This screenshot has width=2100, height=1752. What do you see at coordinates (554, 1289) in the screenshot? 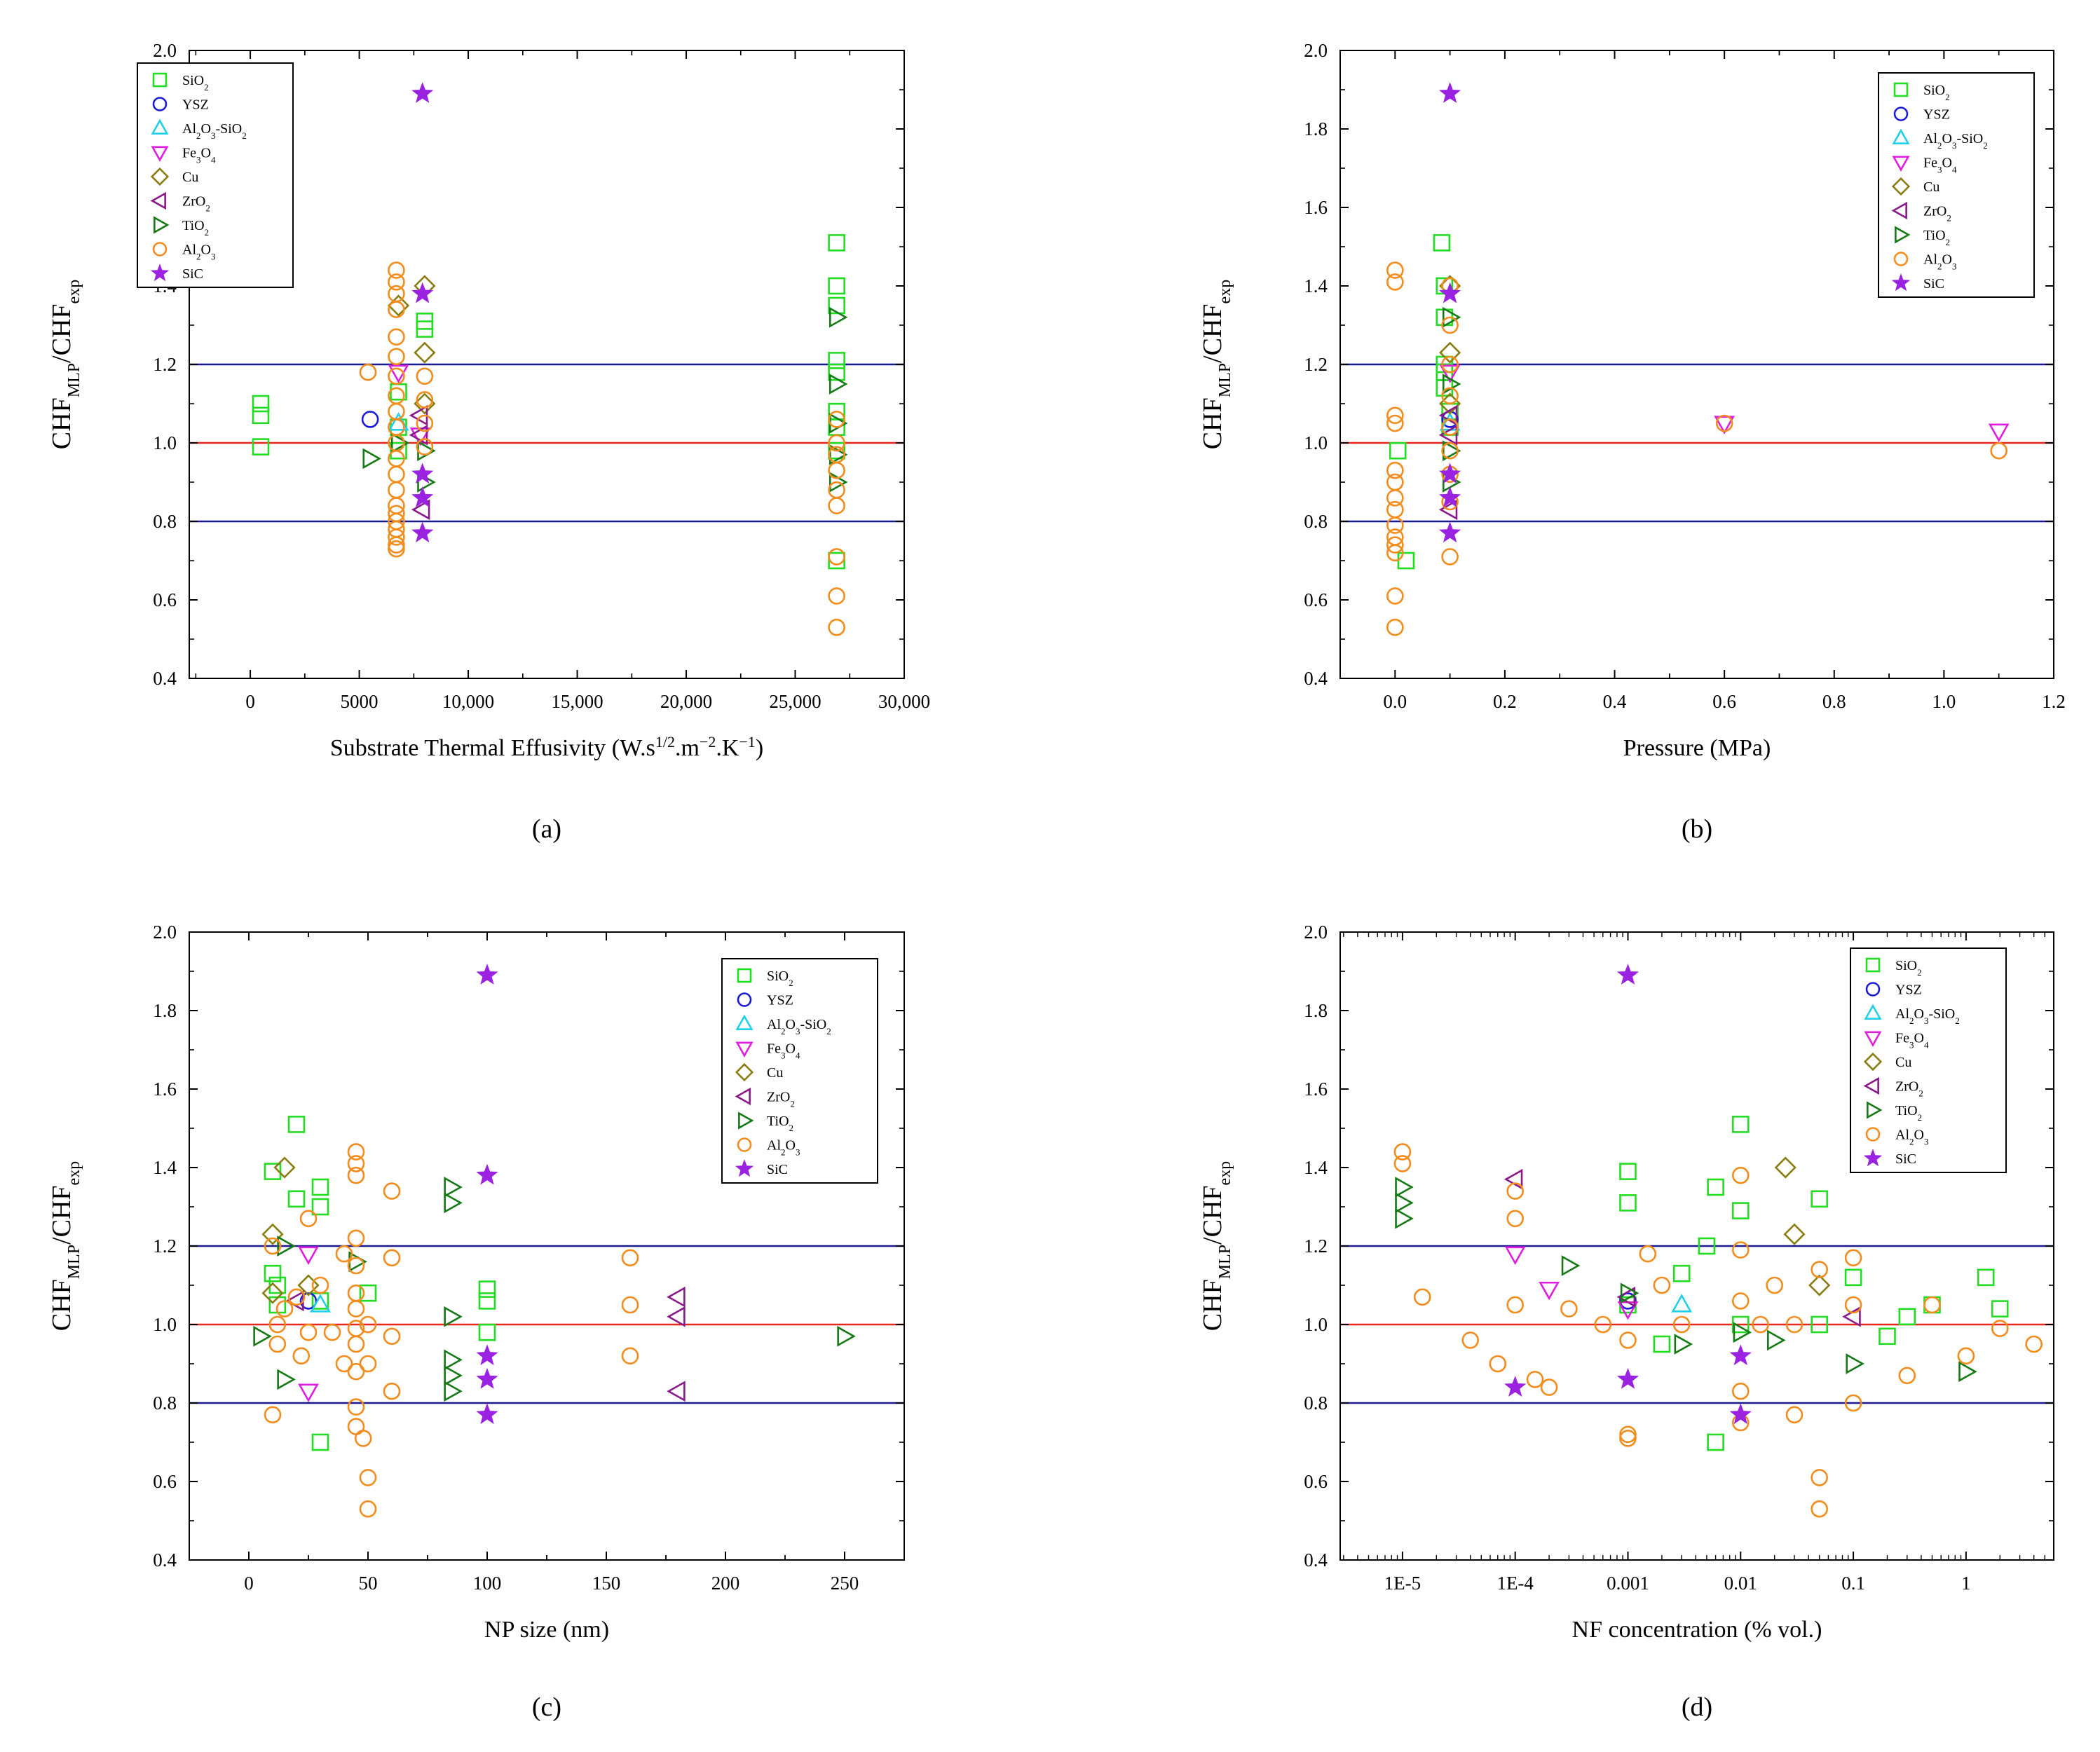
I see `series-TiO2` at bounding box center [554, 1289].